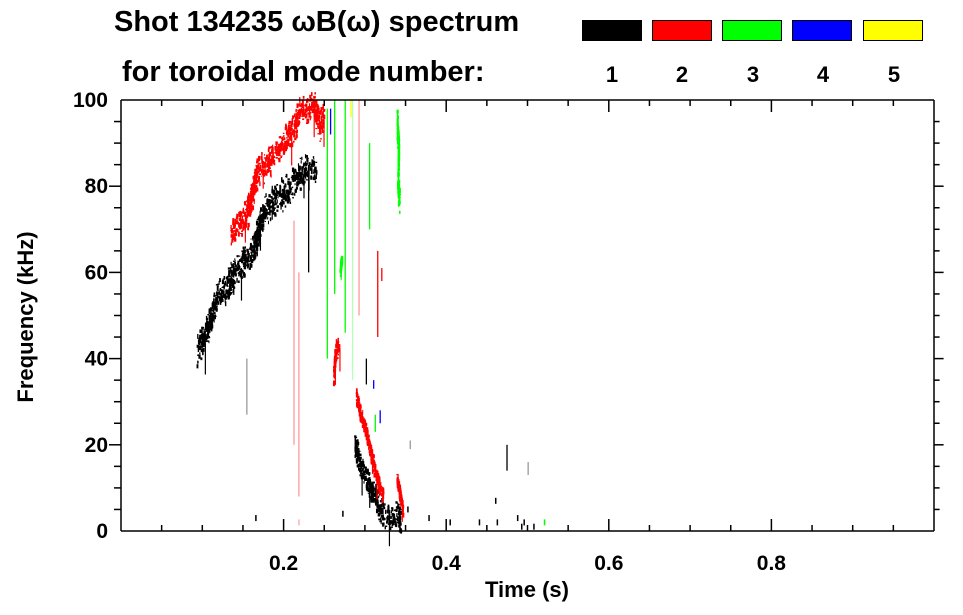 The image size is (963, 615). I want to click on x-tick-label: 0.6, so click(608, 563).